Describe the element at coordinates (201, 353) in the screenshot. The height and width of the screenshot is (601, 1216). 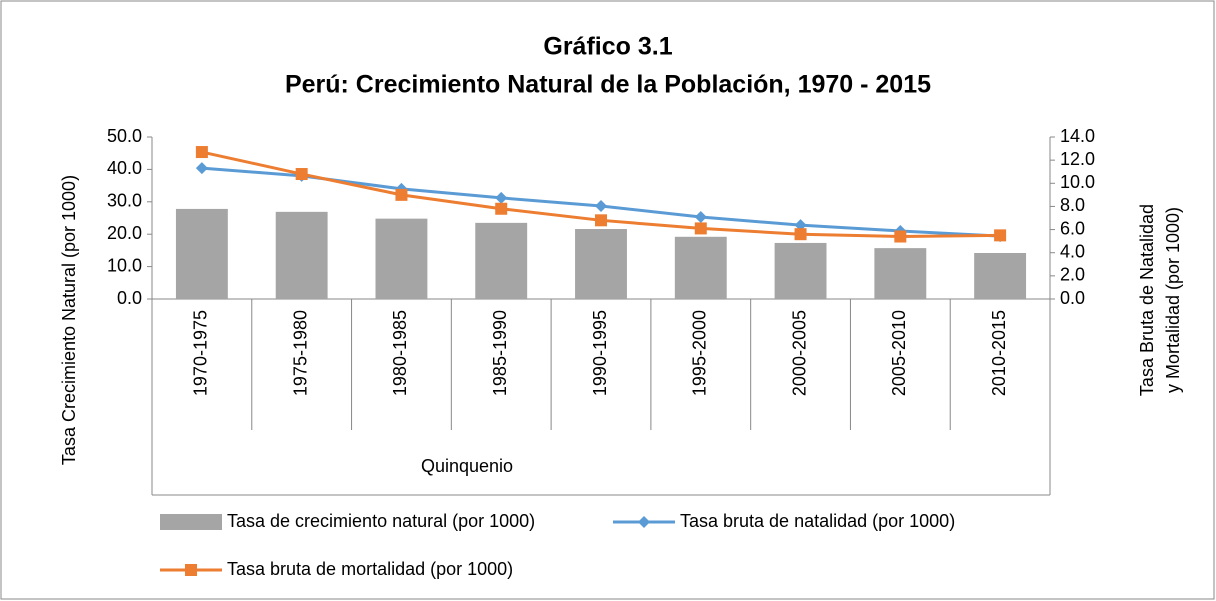
I see `x-tick-label: 1970-1975` at that location.